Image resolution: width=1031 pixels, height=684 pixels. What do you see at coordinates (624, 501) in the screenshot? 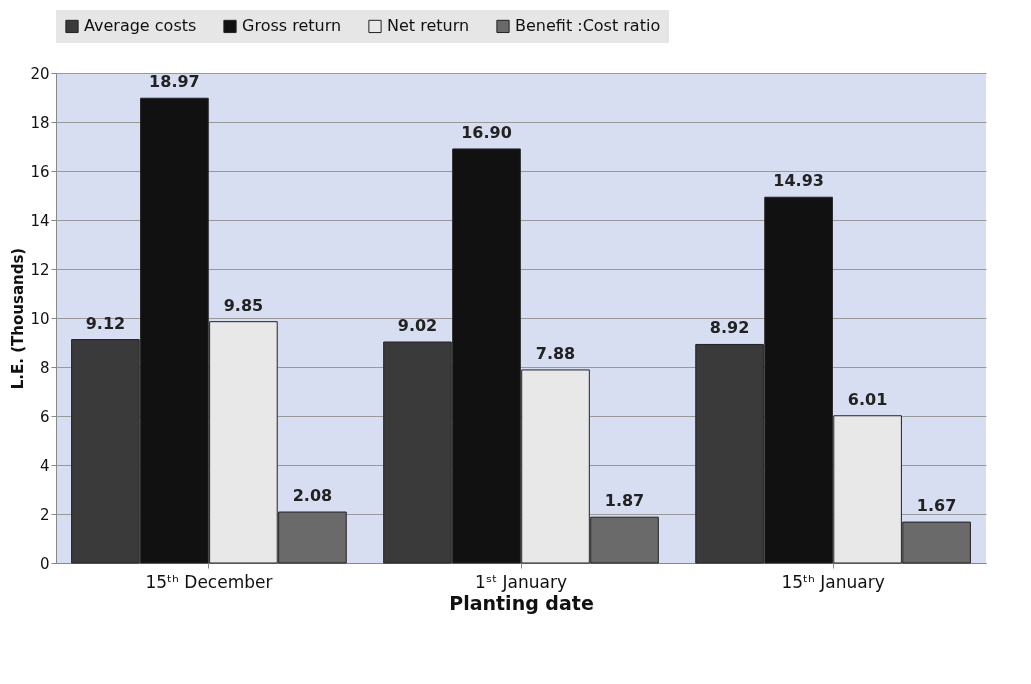
I see `data-label: 1.87` at bounding box center [624, 501].